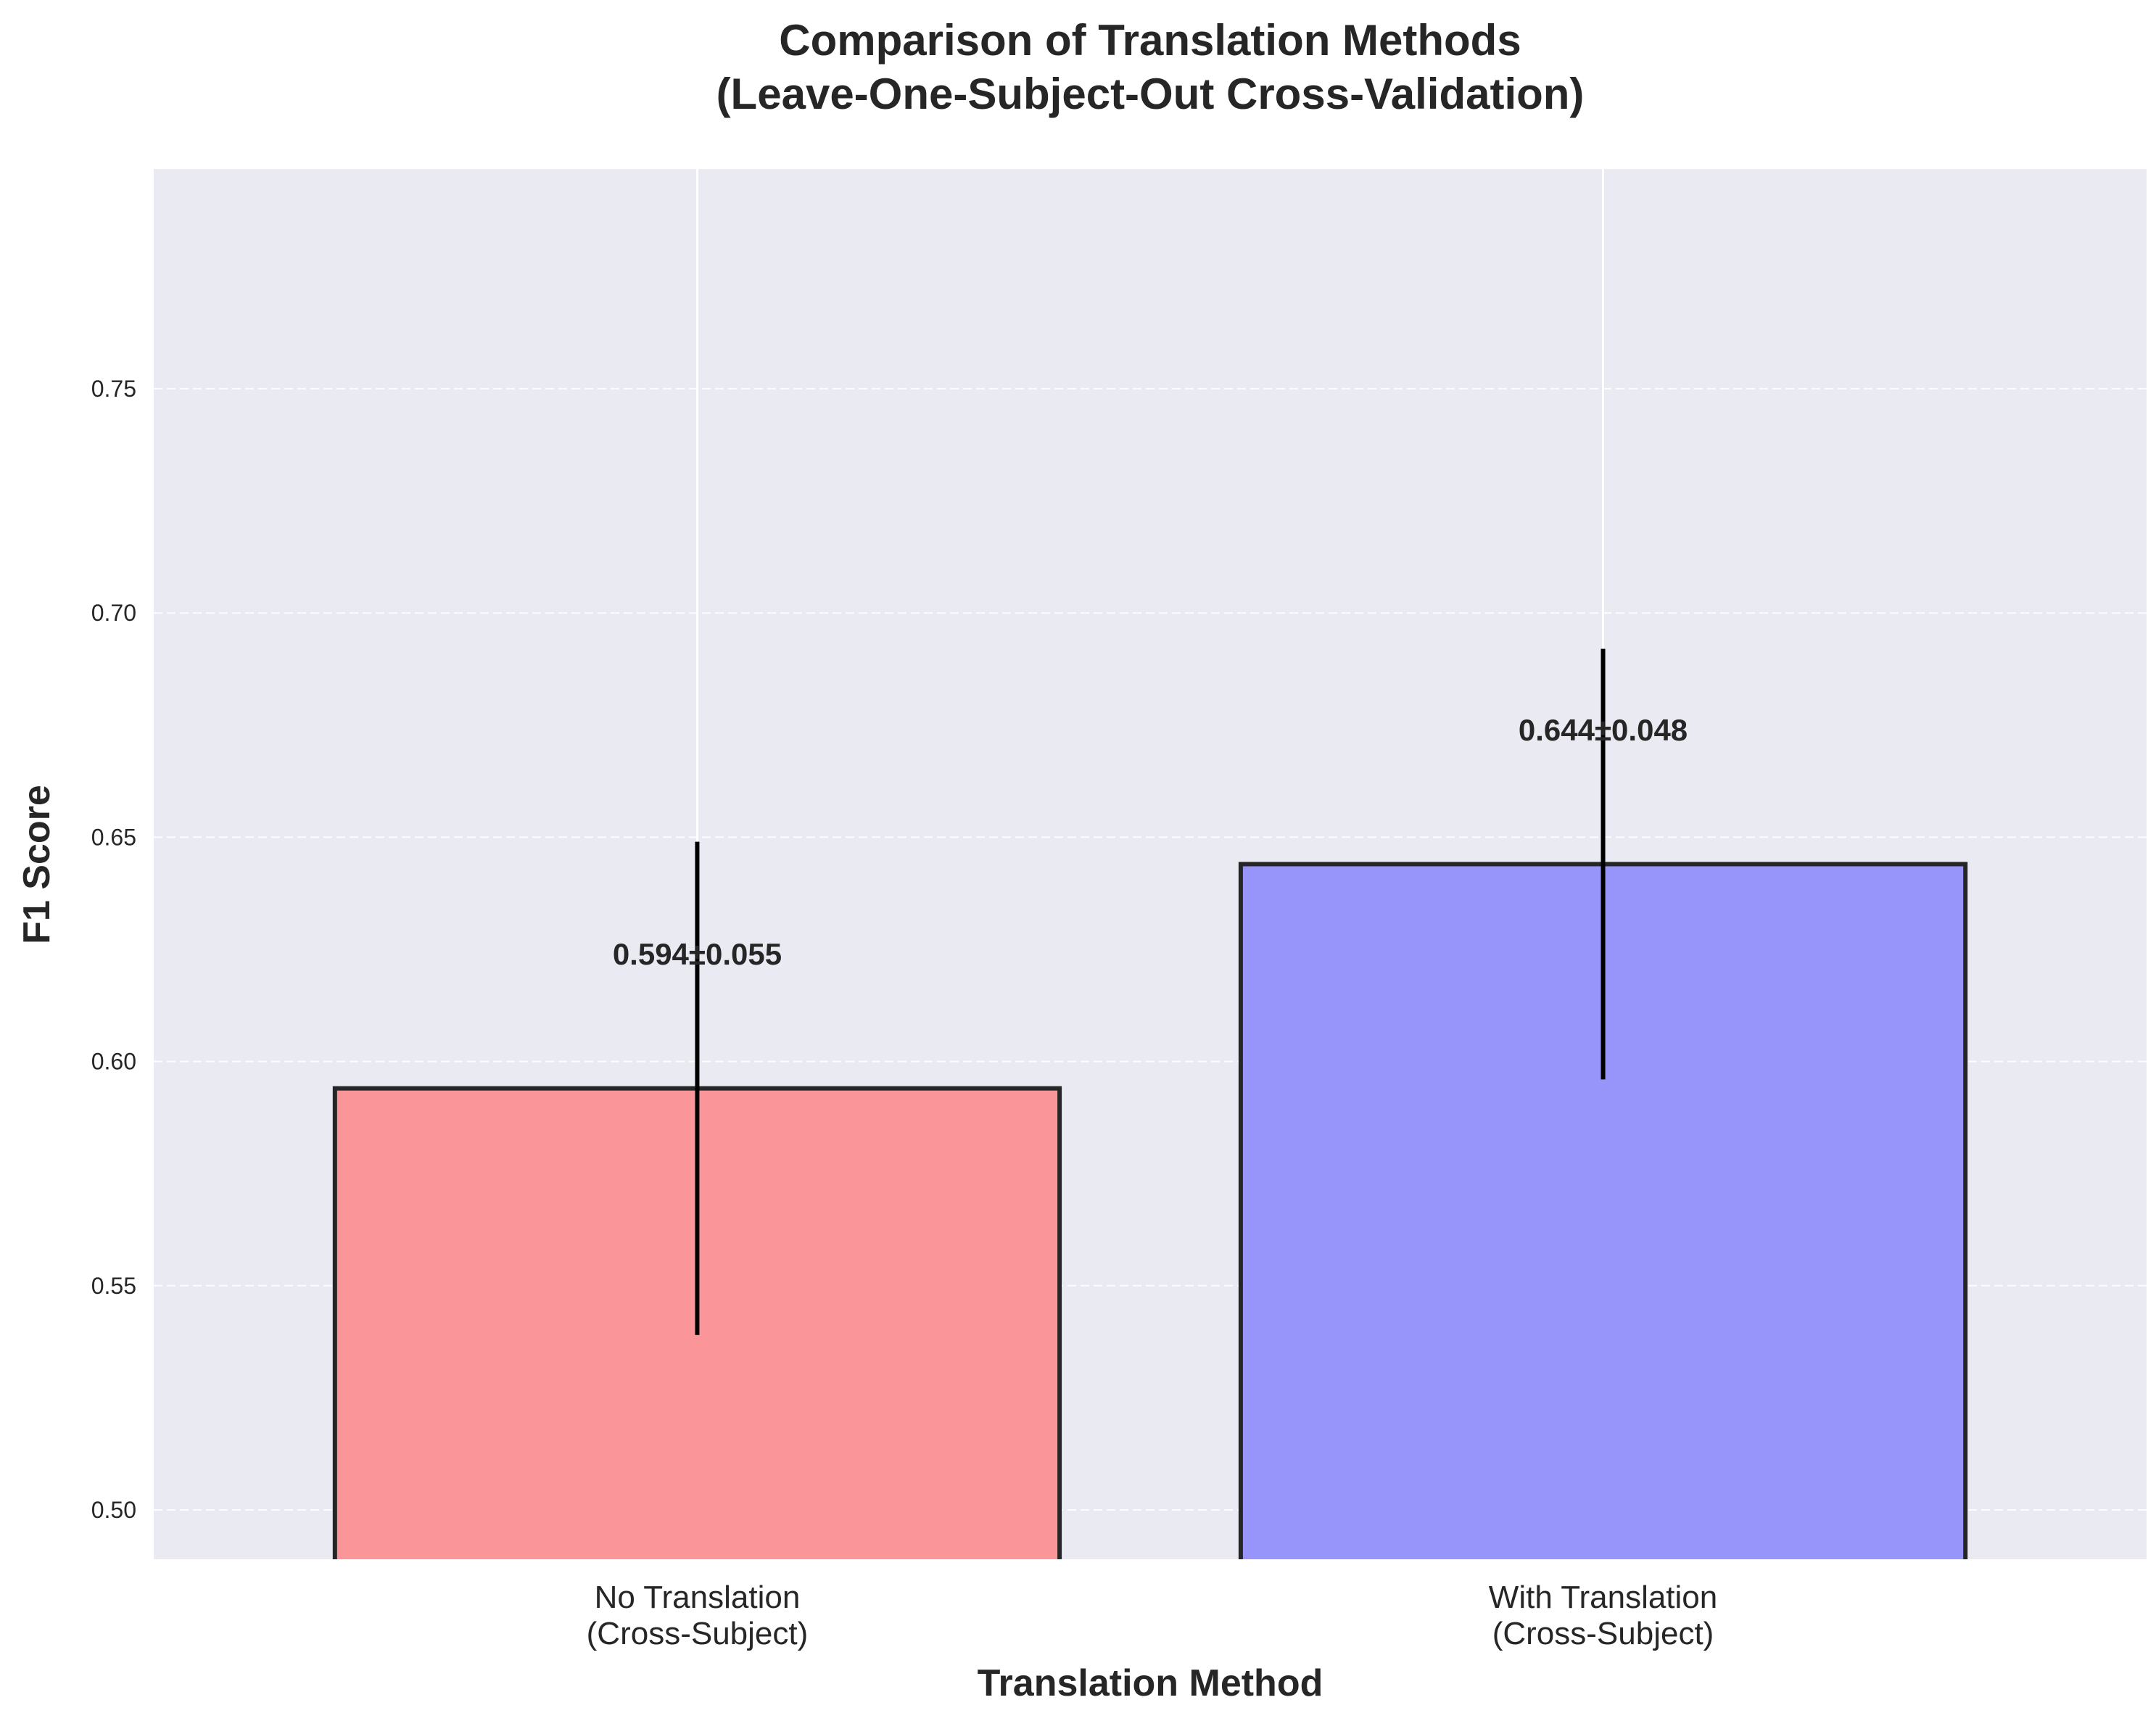 The image size is (2156, 1721). What do you see at coordinates (113, 837) in the screenshot?
I see `y-tick-label: 0.65` at bounding box center [113, 837].